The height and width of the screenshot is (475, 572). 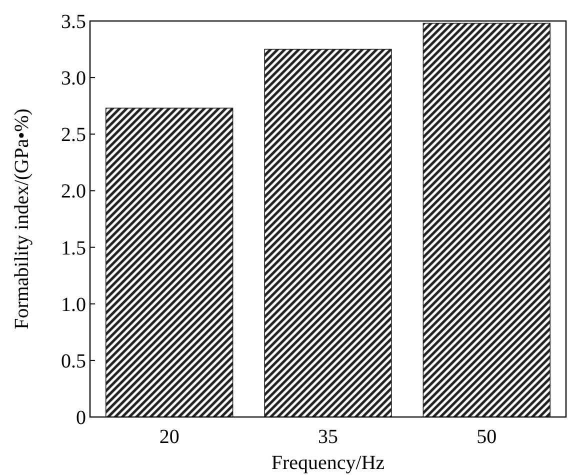 I want to click on y-tick-label: 2.5, so click(x=73, y=135).